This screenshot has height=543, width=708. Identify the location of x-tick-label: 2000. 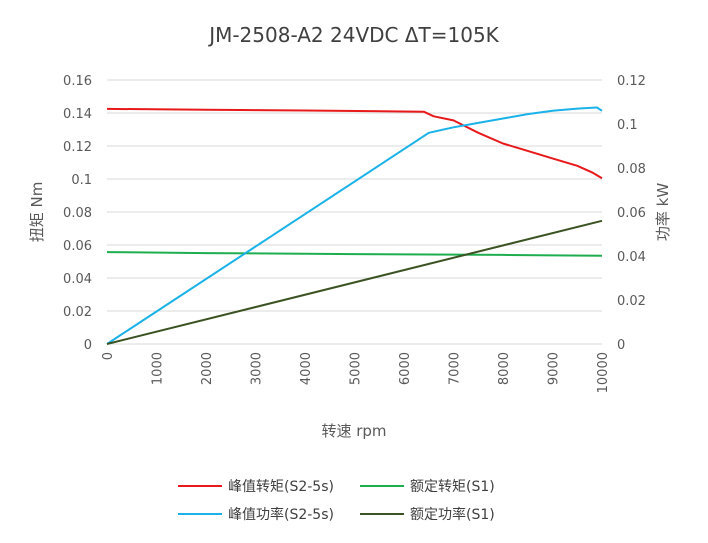
(207, 368).